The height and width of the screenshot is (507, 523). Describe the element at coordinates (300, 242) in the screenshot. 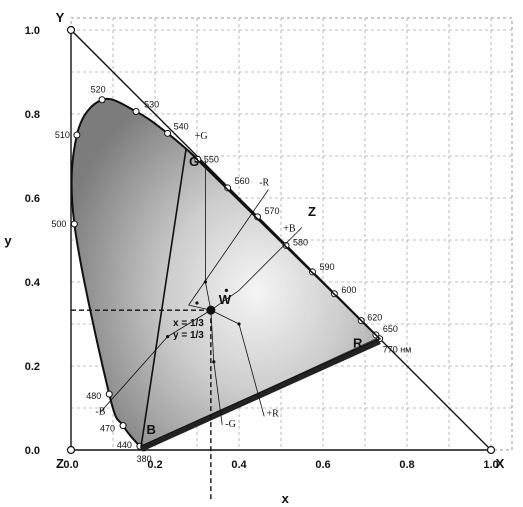

I see `wavelength-label: 580` at that location.